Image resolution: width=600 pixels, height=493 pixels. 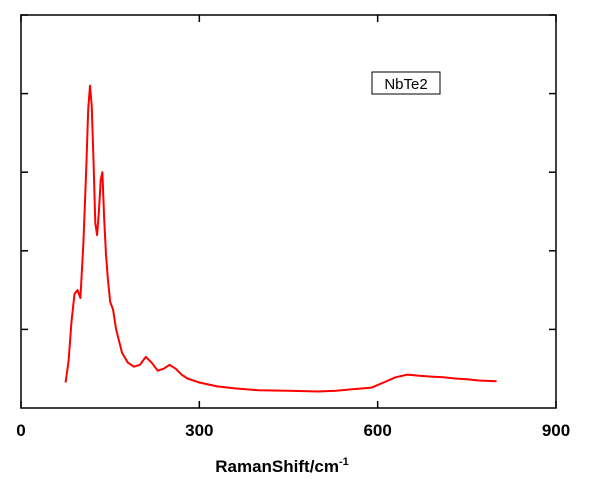 What do you see at coordinates (377, 430) in the screenshot?
I see `x-tick-label: 600` at bounding box center [377, 430].